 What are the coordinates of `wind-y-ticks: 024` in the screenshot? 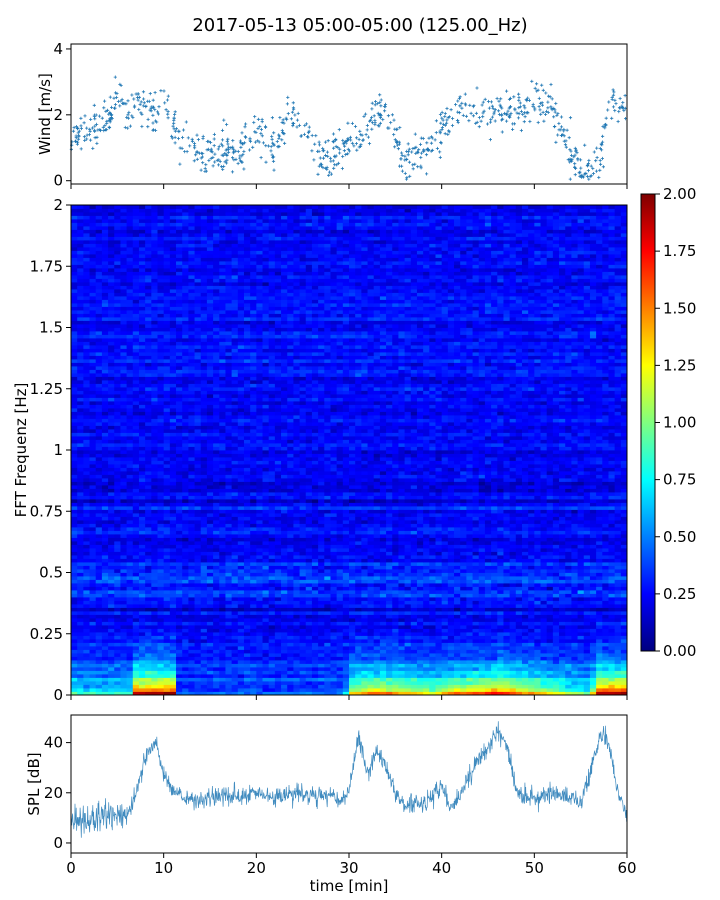 It's located at (62, 115).